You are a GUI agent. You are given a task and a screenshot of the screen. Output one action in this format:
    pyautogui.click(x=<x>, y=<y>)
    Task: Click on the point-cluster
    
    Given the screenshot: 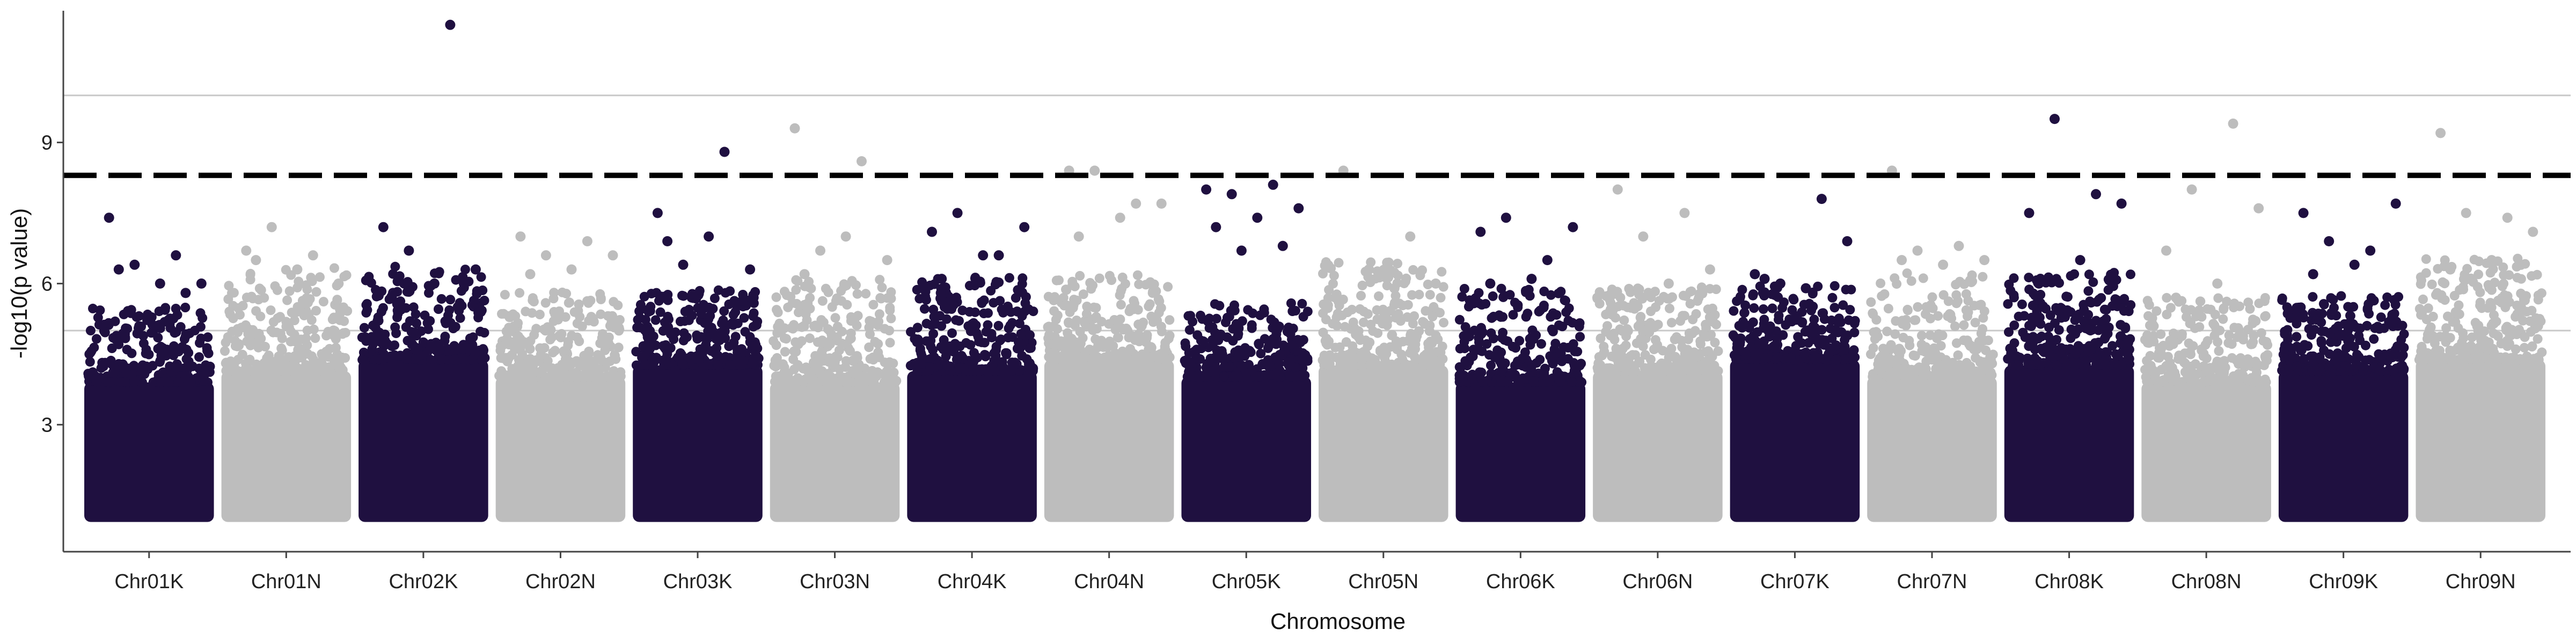 What is the action you would take?
    pyautogui.click(x=1383, y=443)
    